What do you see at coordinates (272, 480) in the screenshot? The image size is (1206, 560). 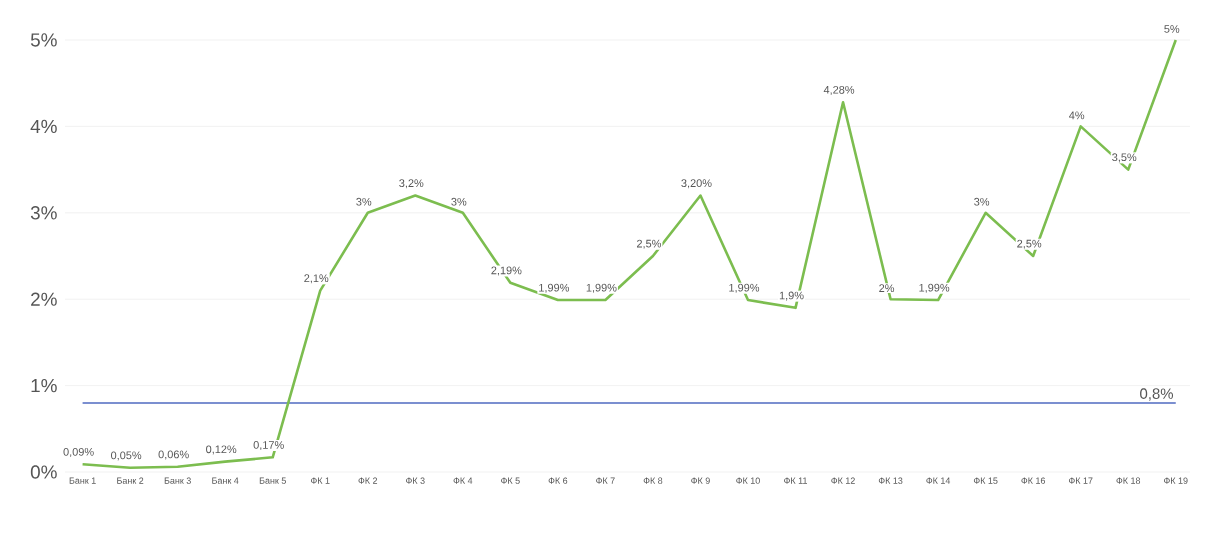 I see `x-tick-label: Банк 5` at bounding box center [272, 480].